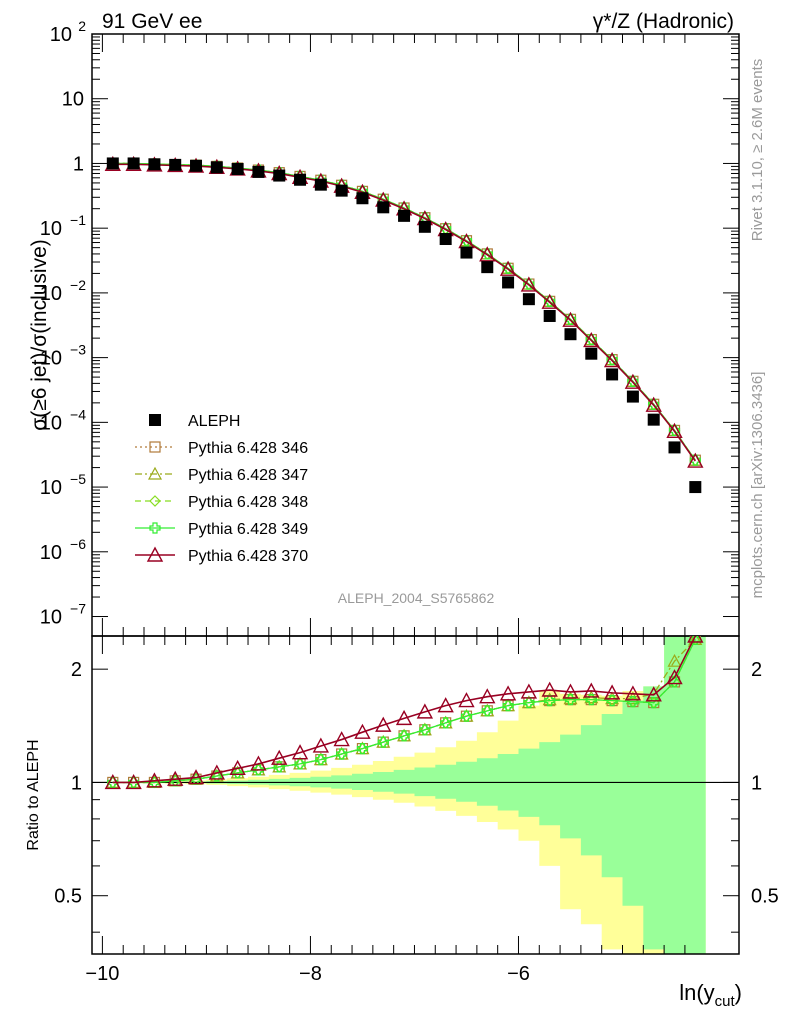 The height and width of the screenshot is (1024, 786). Describe the element at coordinates (102, 974) in the screenshot. I see `xtick-label: −10` at that location.